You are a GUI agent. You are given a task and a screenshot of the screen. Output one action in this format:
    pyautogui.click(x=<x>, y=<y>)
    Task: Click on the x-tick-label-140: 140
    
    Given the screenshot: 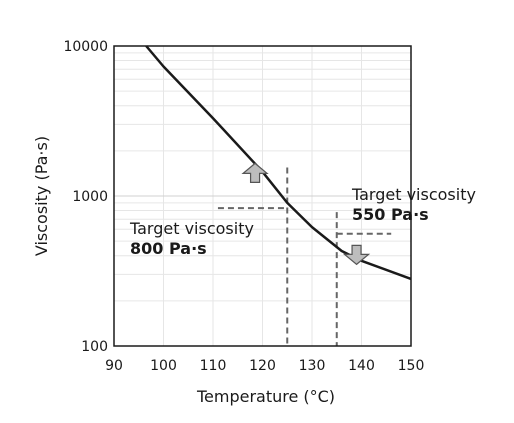 What is the action you would take?
    pyautogui.click(x=361, y=366)
    